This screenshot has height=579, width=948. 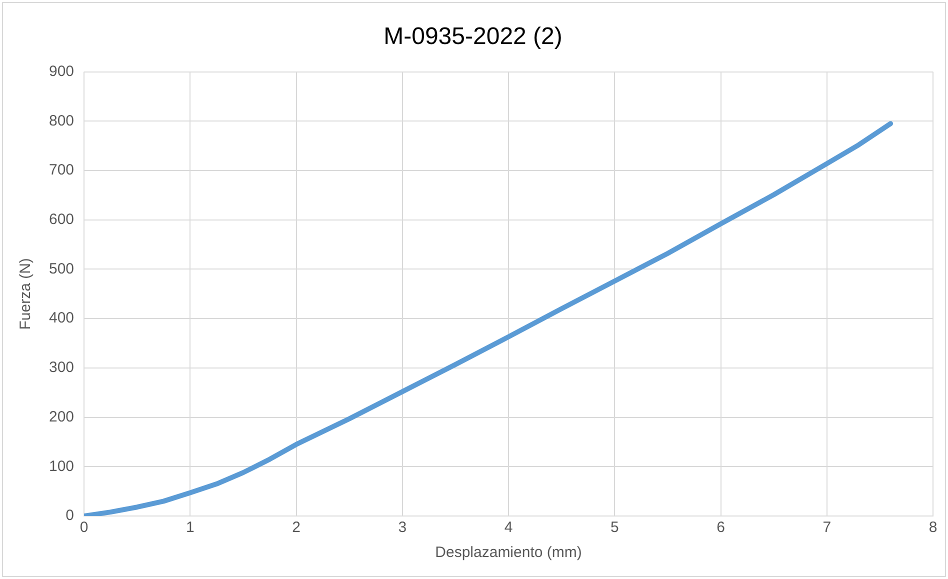 I want to click on y-tick-label: 800, so click(x=61, y=121).